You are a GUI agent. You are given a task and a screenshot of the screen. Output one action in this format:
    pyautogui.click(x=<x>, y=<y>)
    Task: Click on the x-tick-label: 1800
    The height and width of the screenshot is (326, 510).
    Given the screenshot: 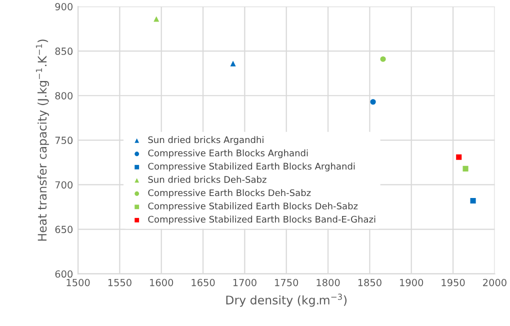 What is the action you would take?
    pyautogui.click(x=328, y=282)
    